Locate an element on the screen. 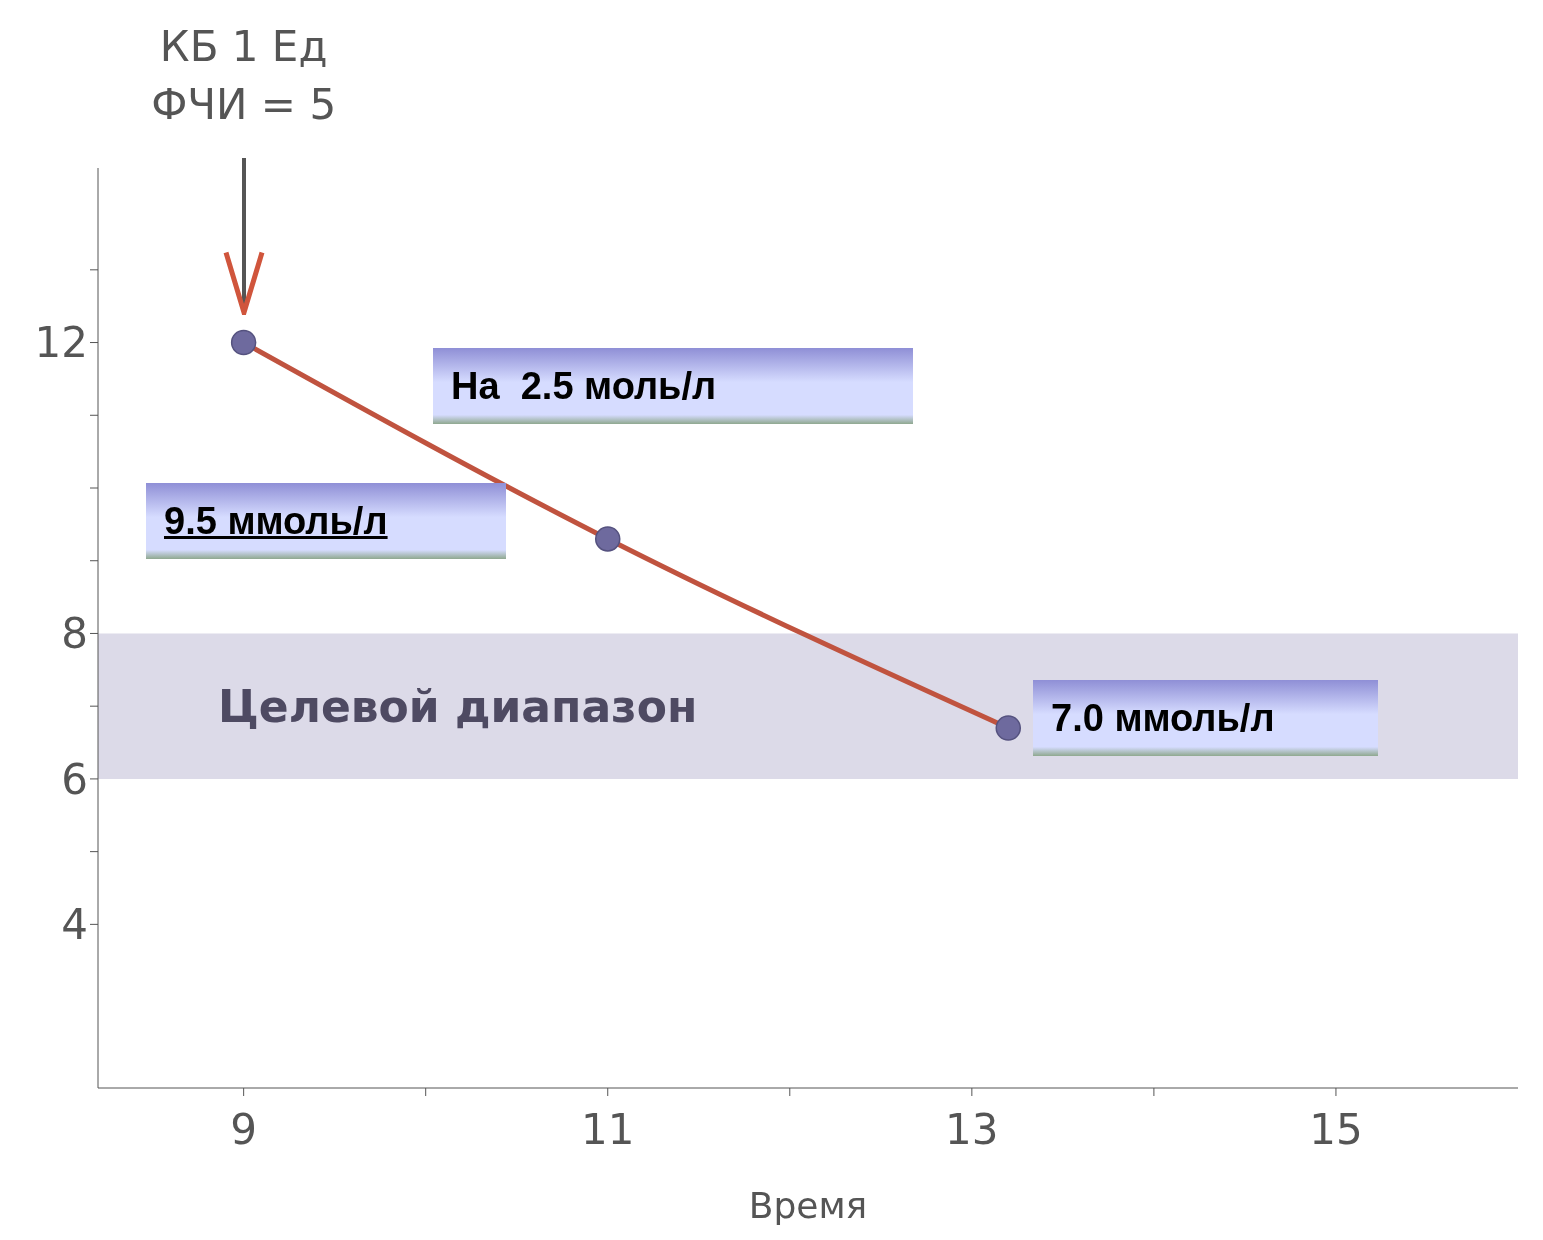 The height and width of the screenshot is (1240, 1543). y-tick-label: 4 is located at coordinates (74, 925).